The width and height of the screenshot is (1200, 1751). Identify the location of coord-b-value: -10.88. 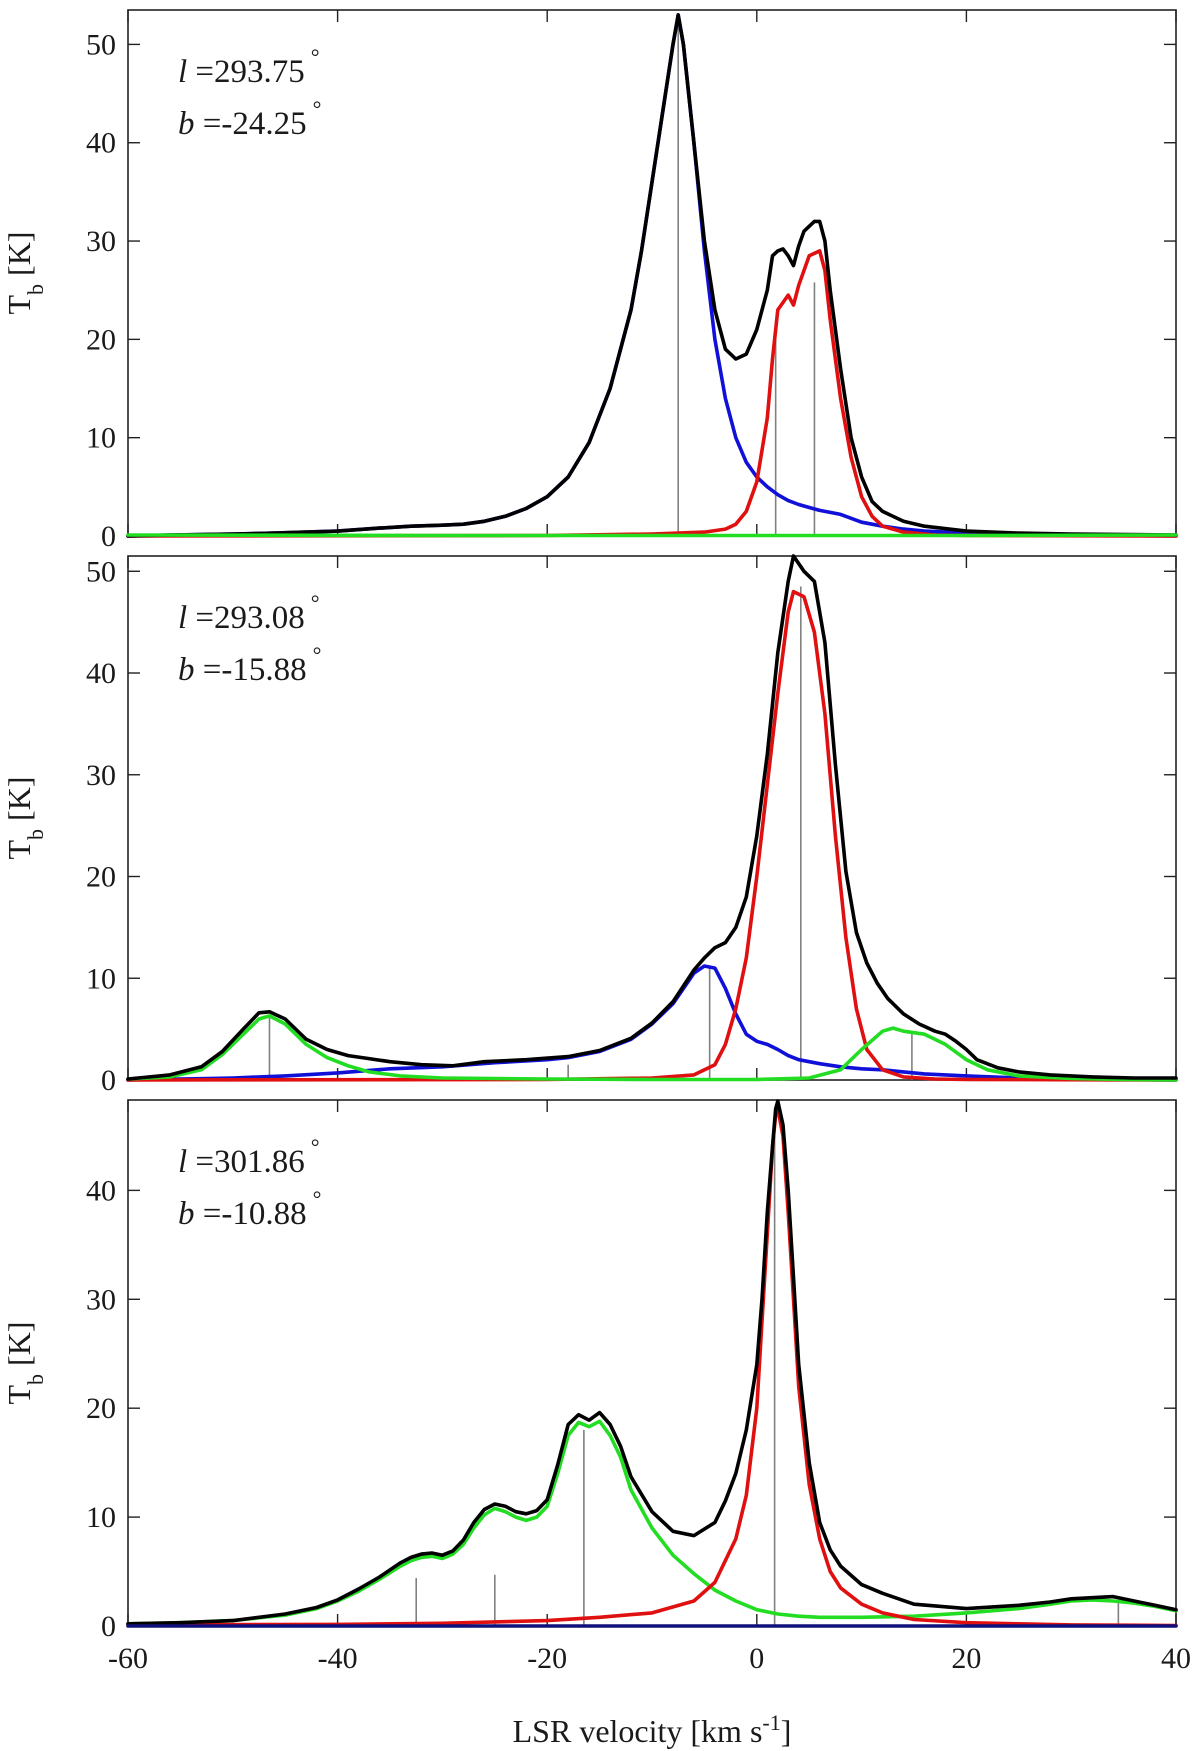
(263, 1214).